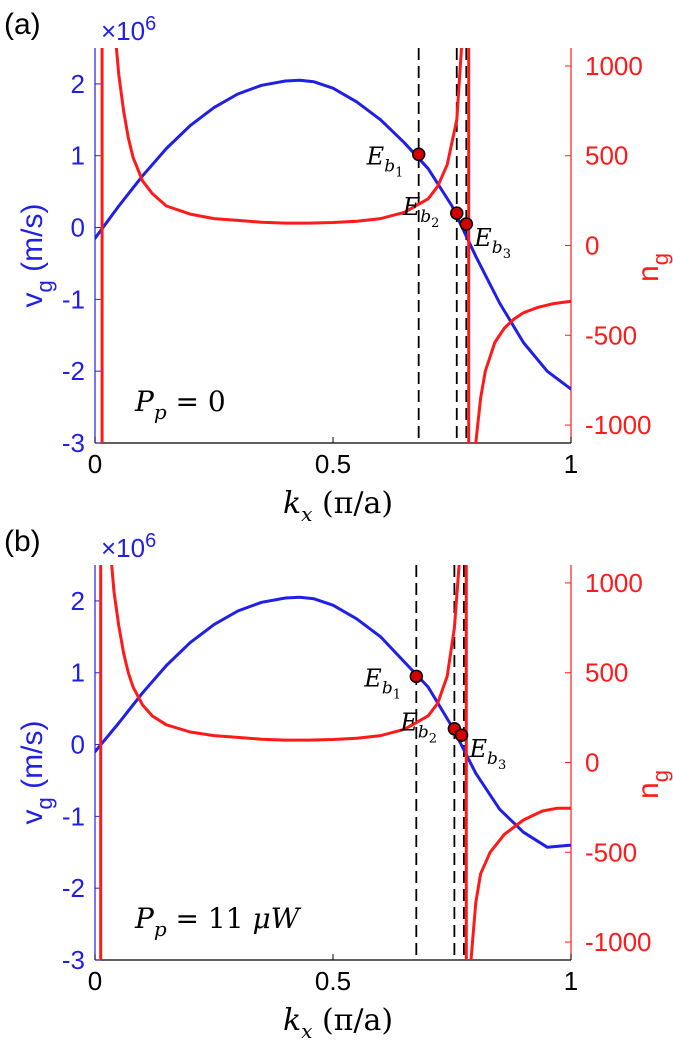 The width and height of the screenshot is (673, 1047). What do you see at coordinates (180, 404) in the screenshot?
I see `annotation: Pp = 0` at bounding box center [180, 404].